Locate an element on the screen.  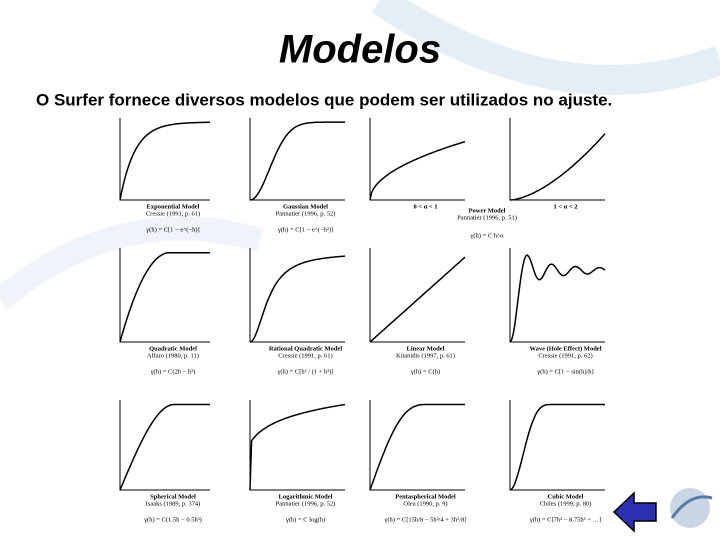
model-name: Pentaspherical Model is located at coordinates (425, 496).